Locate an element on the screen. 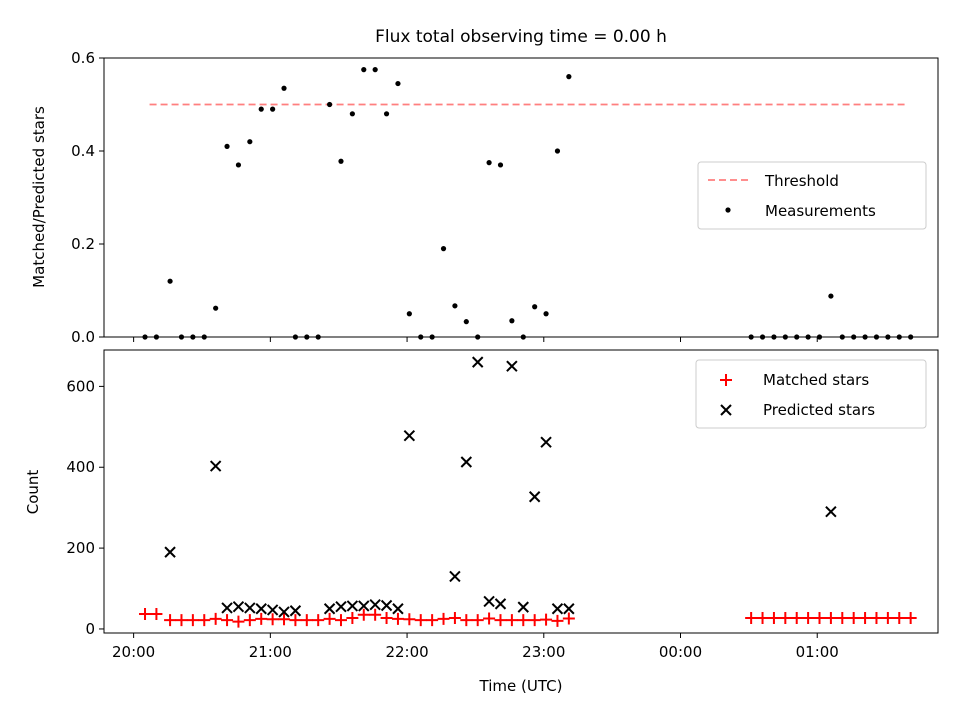 This screenshot has width=960, height=724. chart-title: Flux total observing time = 0.00 h is located at coordinates (521, 37).